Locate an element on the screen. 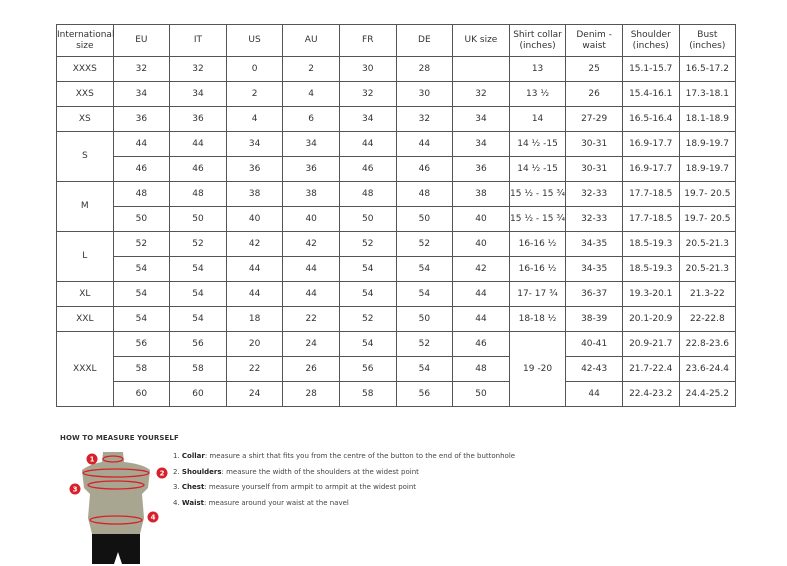 The height and width of the screenshot is (566, 787). column-header: EU is located at coordinates (141, 40).